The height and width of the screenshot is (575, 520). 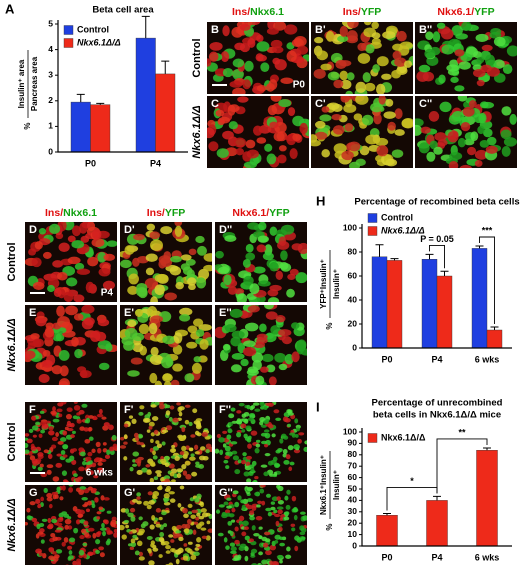 What do you see at coordinates (412, 481) in the screenshot?
I see `significance-label: *` at bounding box center [412, 481].